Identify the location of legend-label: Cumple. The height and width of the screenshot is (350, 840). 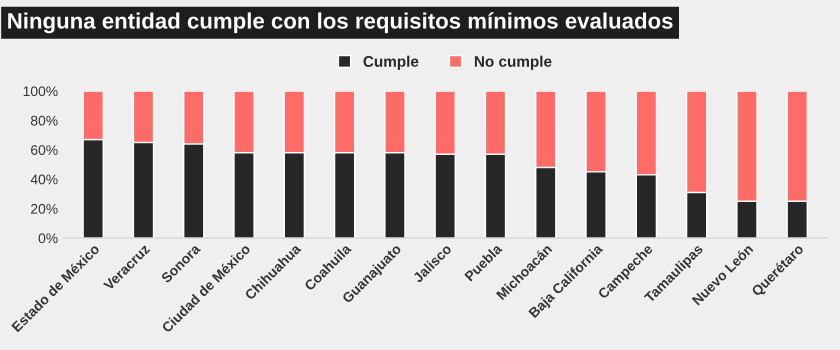
(390, 63).